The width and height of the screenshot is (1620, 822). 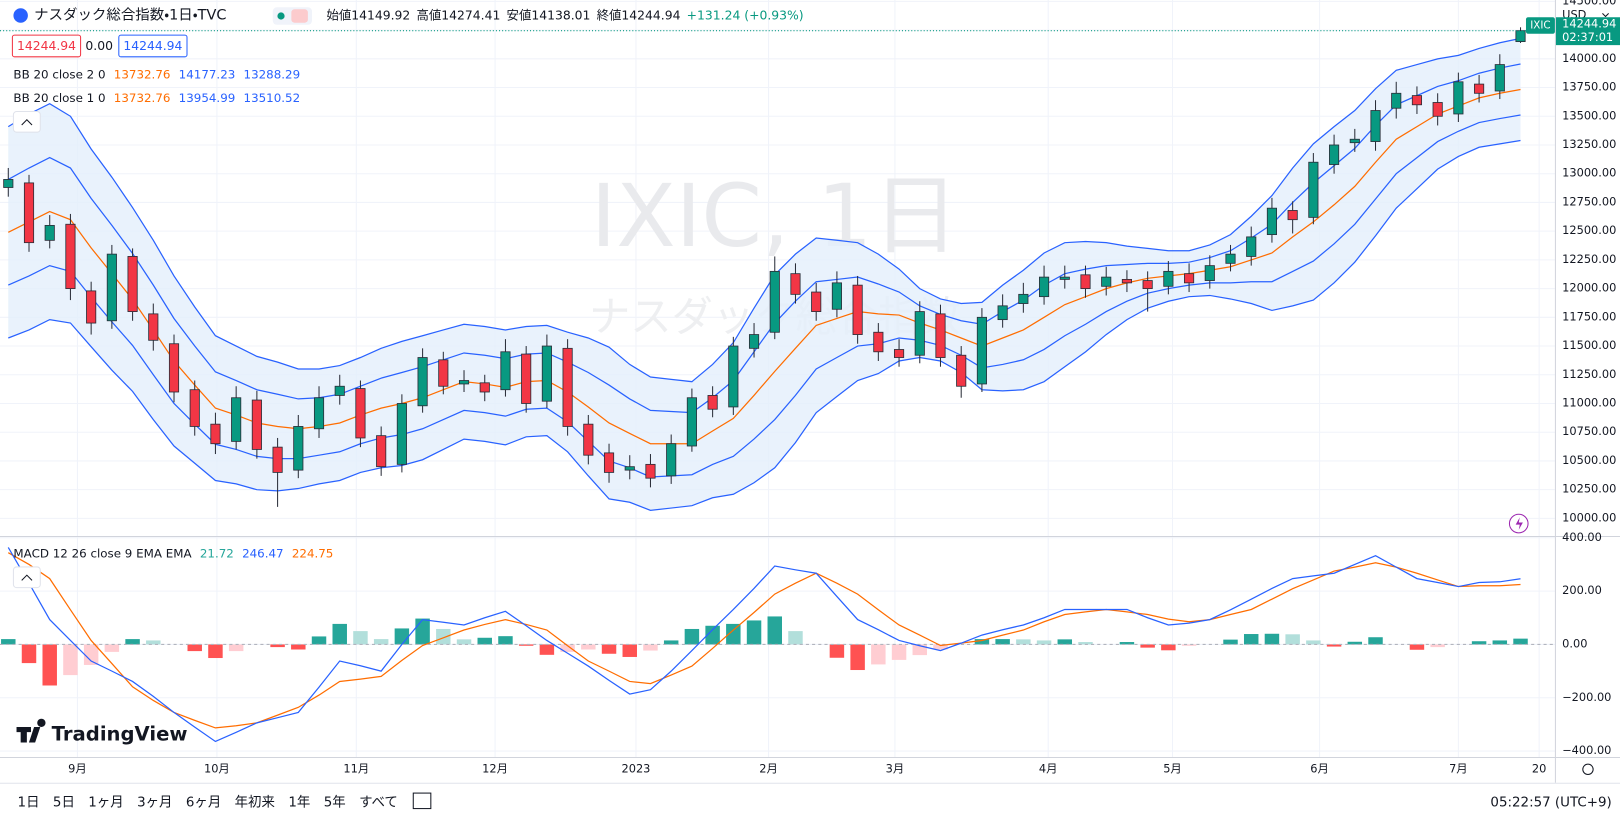 What do you see at coordinates (156, 98) in the screenshot?
I see `bb1-legend: BB 20 close 1 0 13732.76 13954.99 13510.52` at bounding box center [156, 98].